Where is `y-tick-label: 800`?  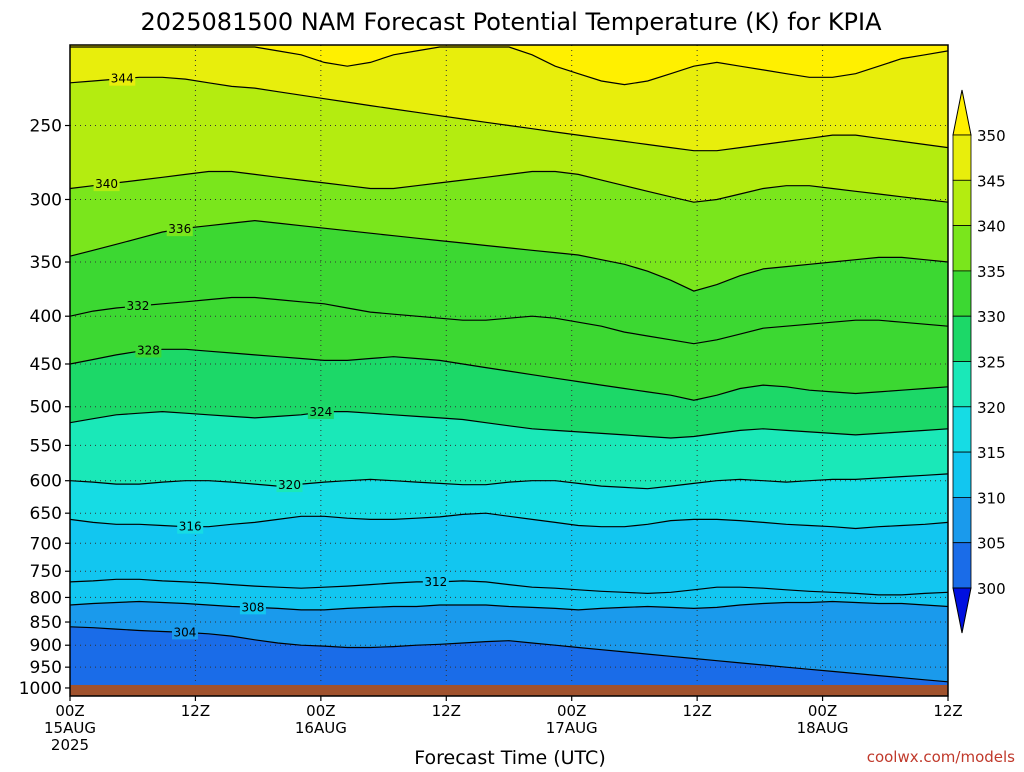 y-tick-label: 800 is located at coordinates (46, 598).